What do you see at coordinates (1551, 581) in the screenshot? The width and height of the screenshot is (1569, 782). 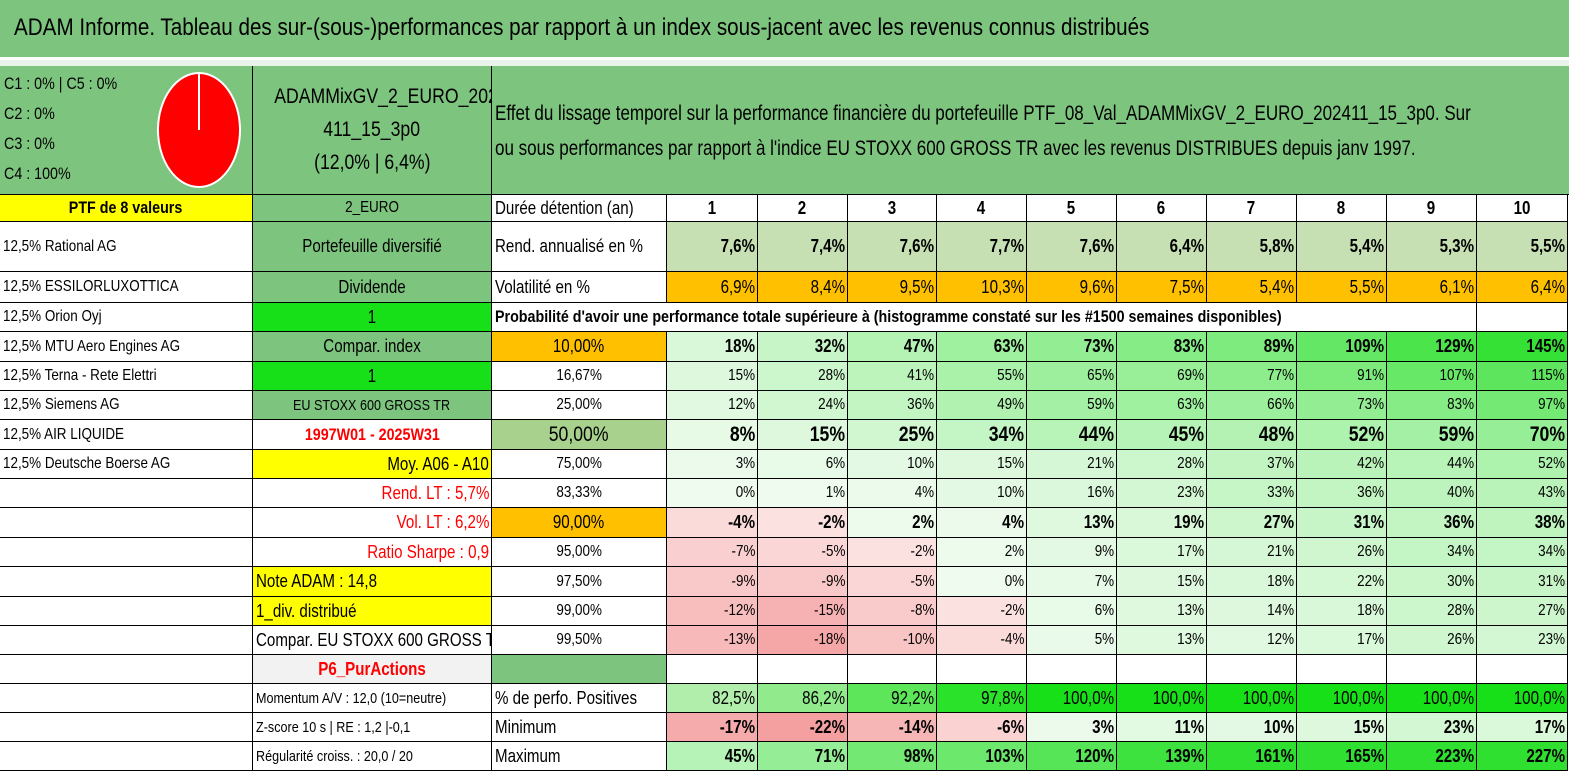 I see `probability-value-text: 31%` at bounding box center [1551, 581].